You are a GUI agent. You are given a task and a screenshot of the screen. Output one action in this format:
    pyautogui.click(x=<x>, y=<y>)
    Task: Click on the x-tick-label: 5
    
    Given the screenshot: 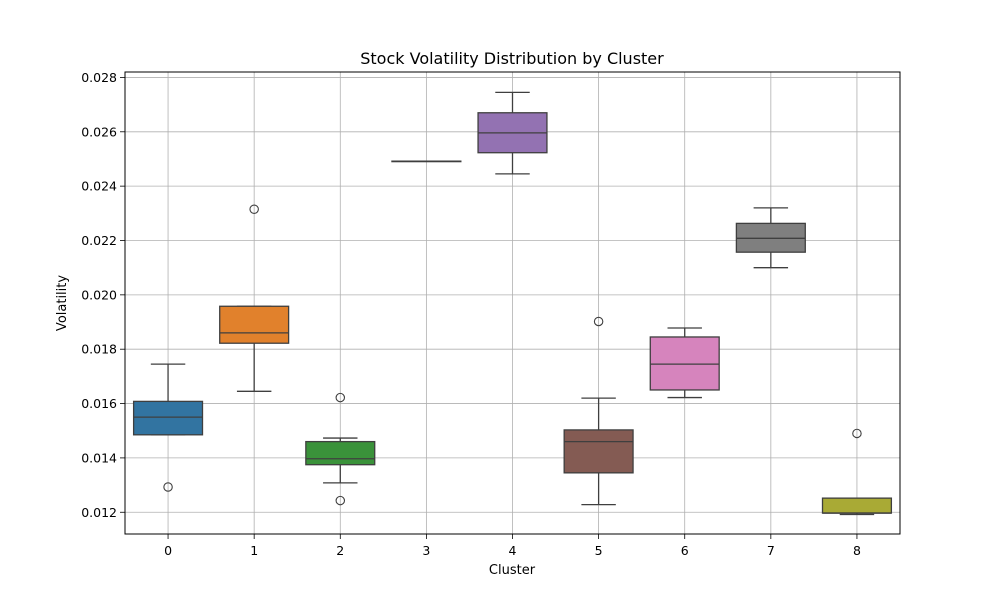 What is the action you would take?
    pyautogui.click(x=599, y=550)
    